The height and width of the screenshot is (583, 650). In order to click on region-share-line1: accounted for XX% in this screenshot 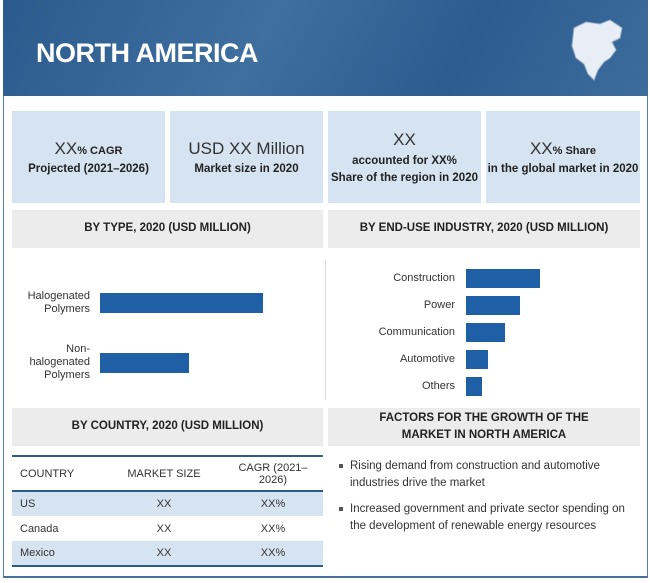, I will do `click(404, 160)`.